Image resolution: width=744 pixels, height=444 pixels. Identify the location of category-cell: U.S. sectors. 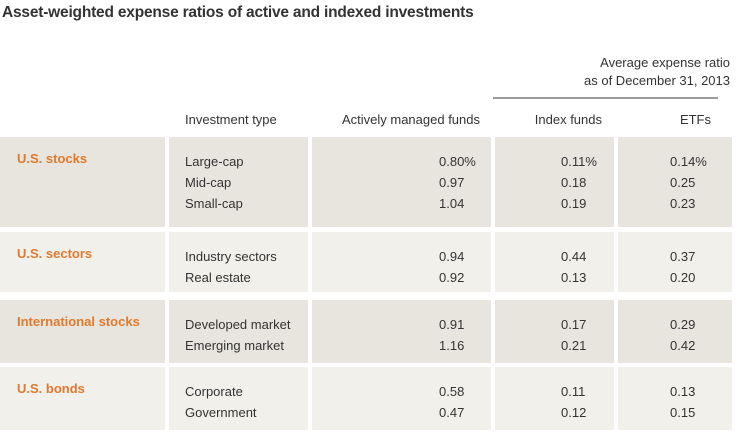
(82, 262).